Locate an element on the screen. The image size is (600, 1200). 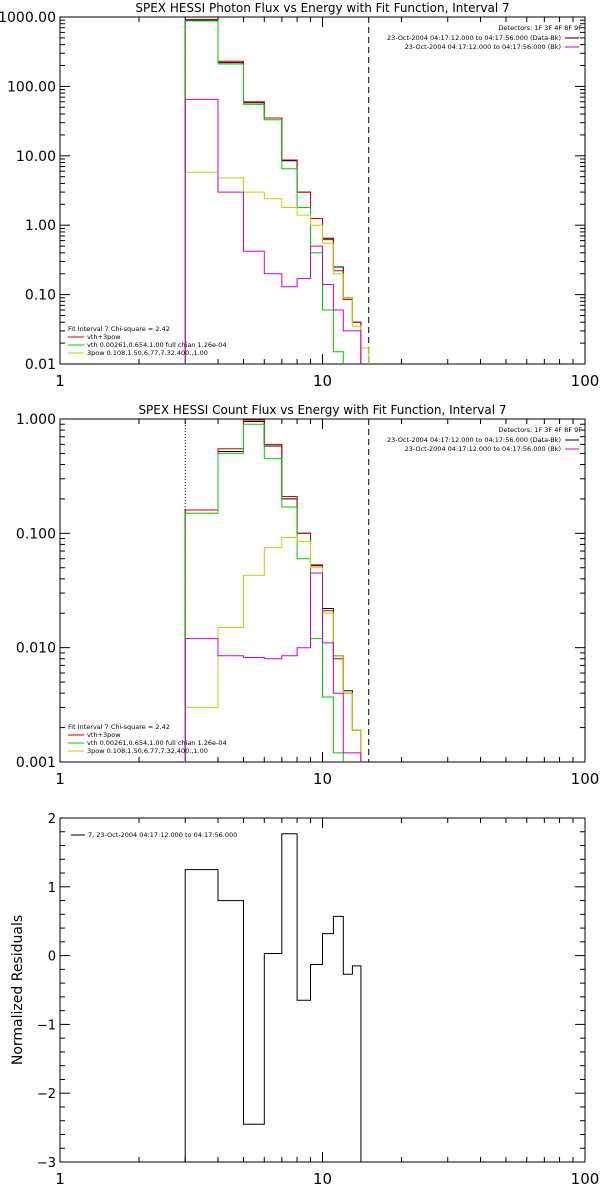
y-tick-label: 1000.00 is located at coordinates (28, 18).